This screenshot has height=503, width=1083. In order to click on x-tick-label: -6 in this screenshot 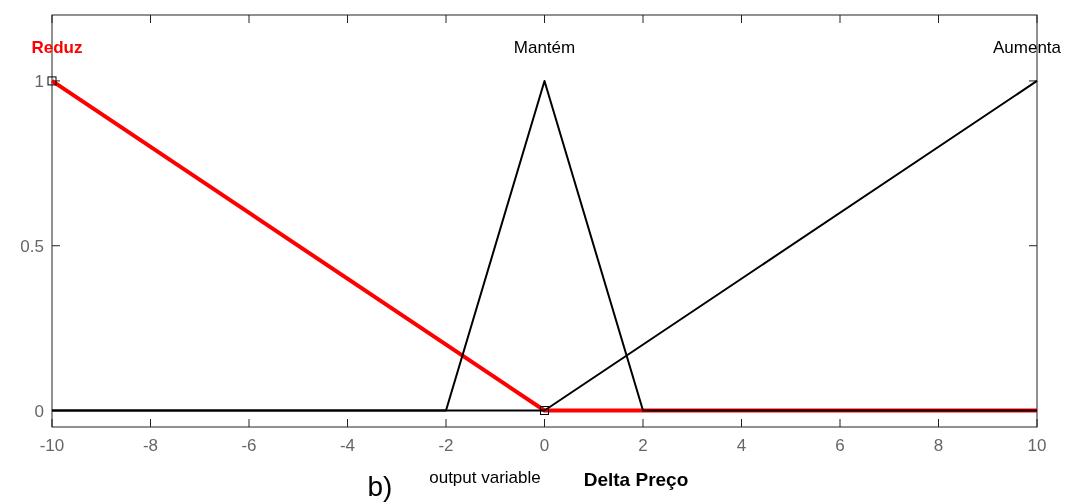, I will do `click(249, 445)`.